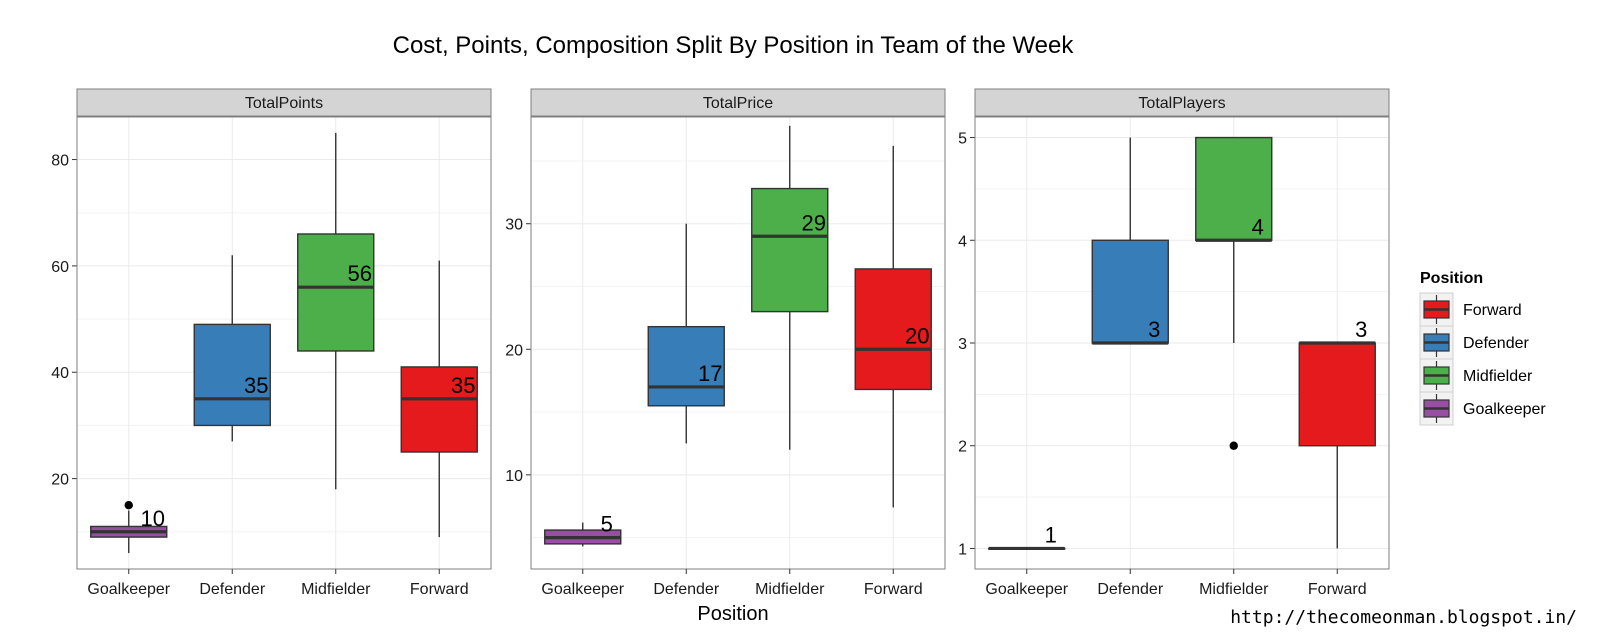 Image resolution: width=1600 pixels, height=641 pixels. I want to click on median-value-label: 17, so click(710, 373).